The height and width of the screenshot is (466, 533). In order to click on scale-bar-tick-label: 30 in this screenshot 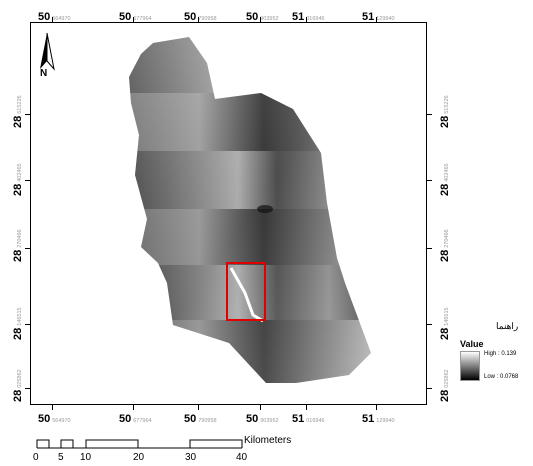, I will do `click(191, 457)`.